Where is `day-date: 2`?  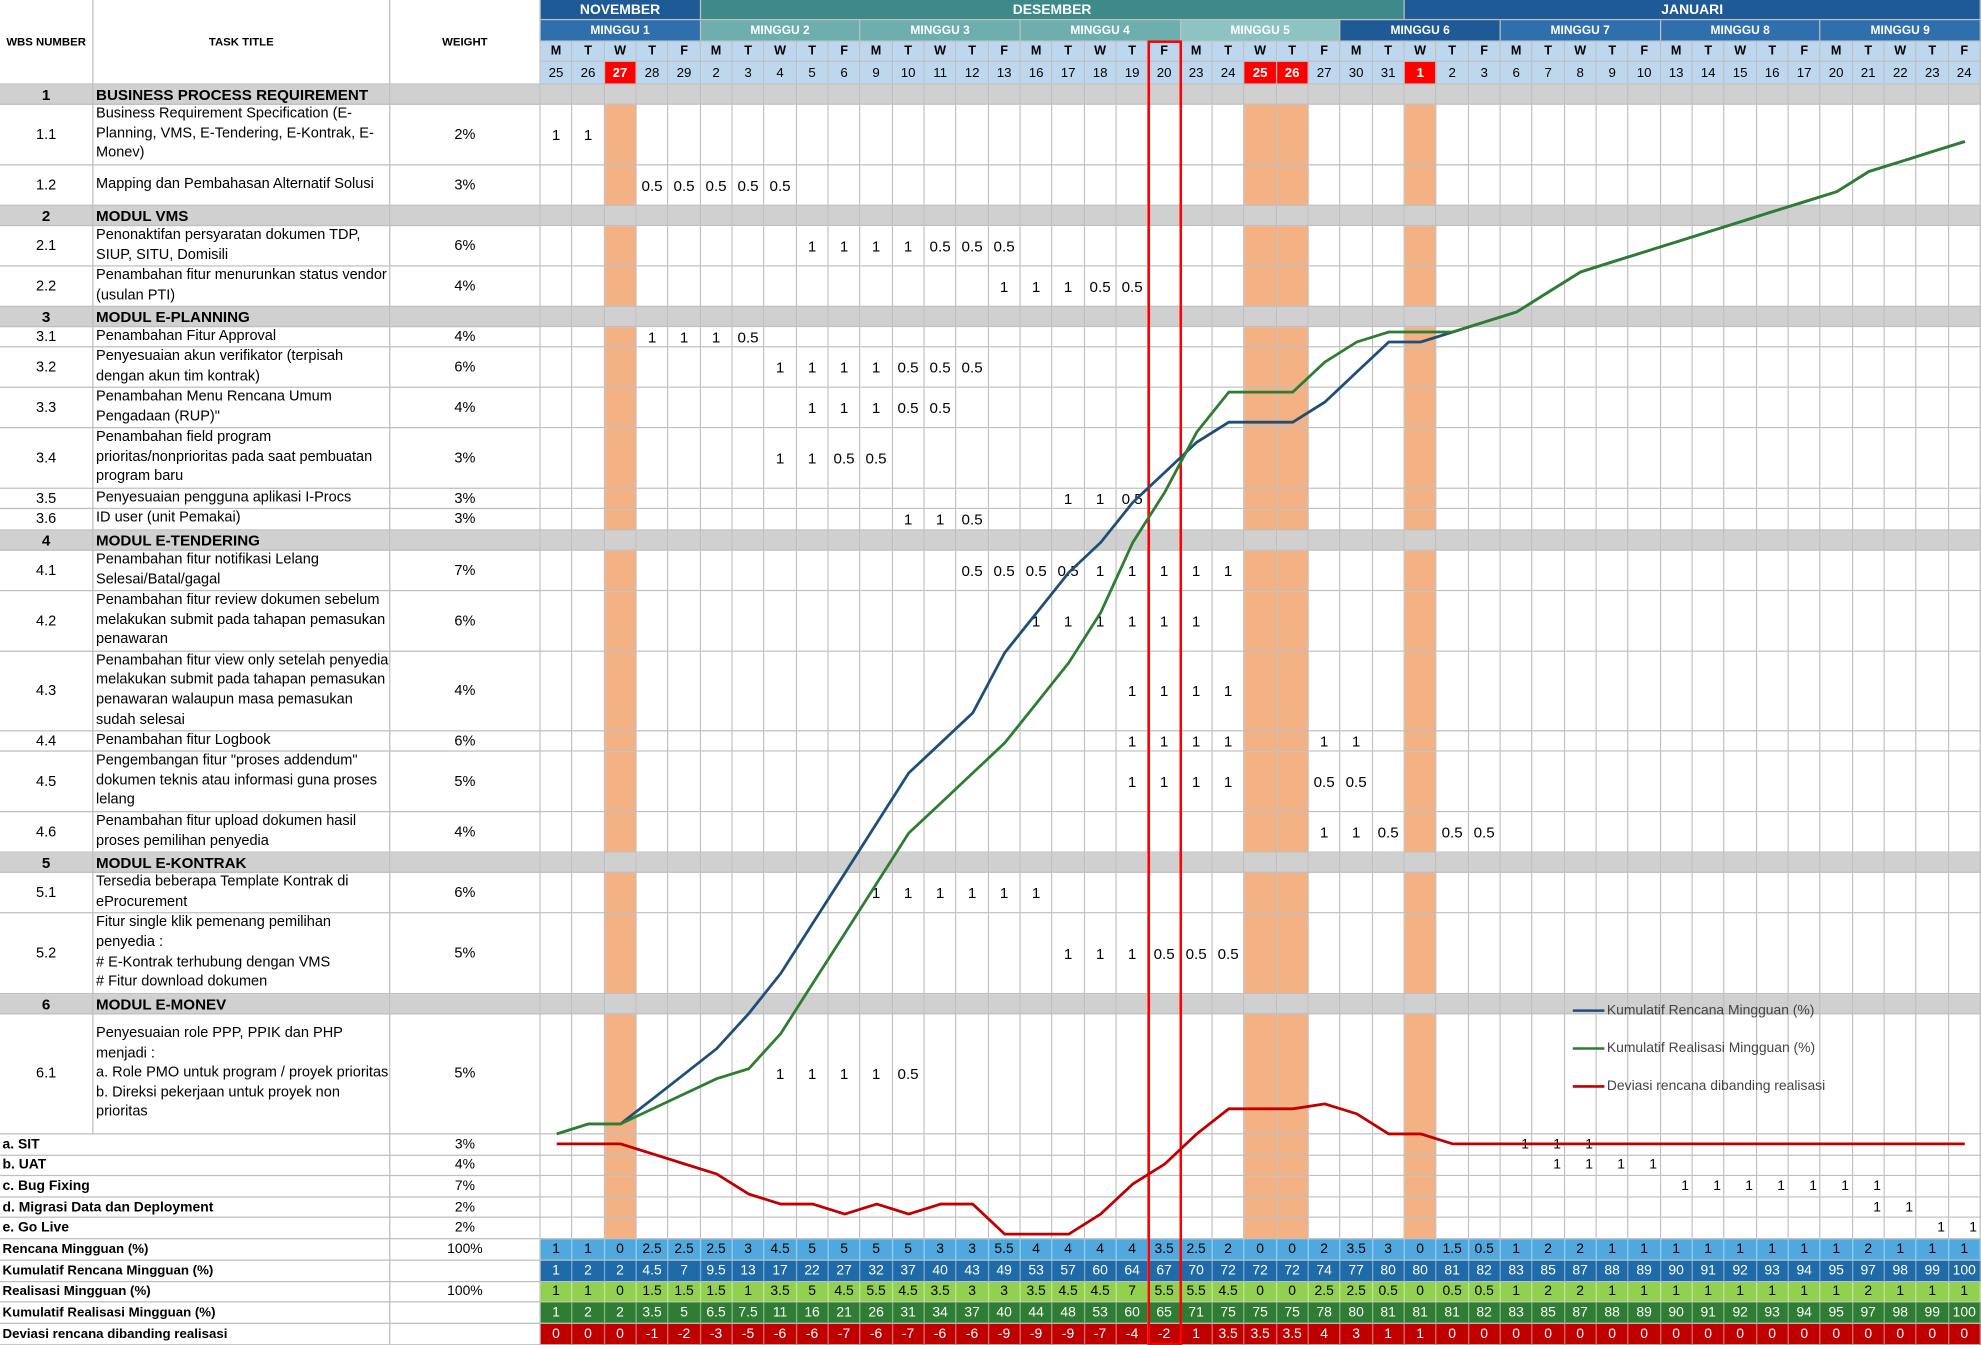
day-date: 2 is located at coordinates (1452, 73).